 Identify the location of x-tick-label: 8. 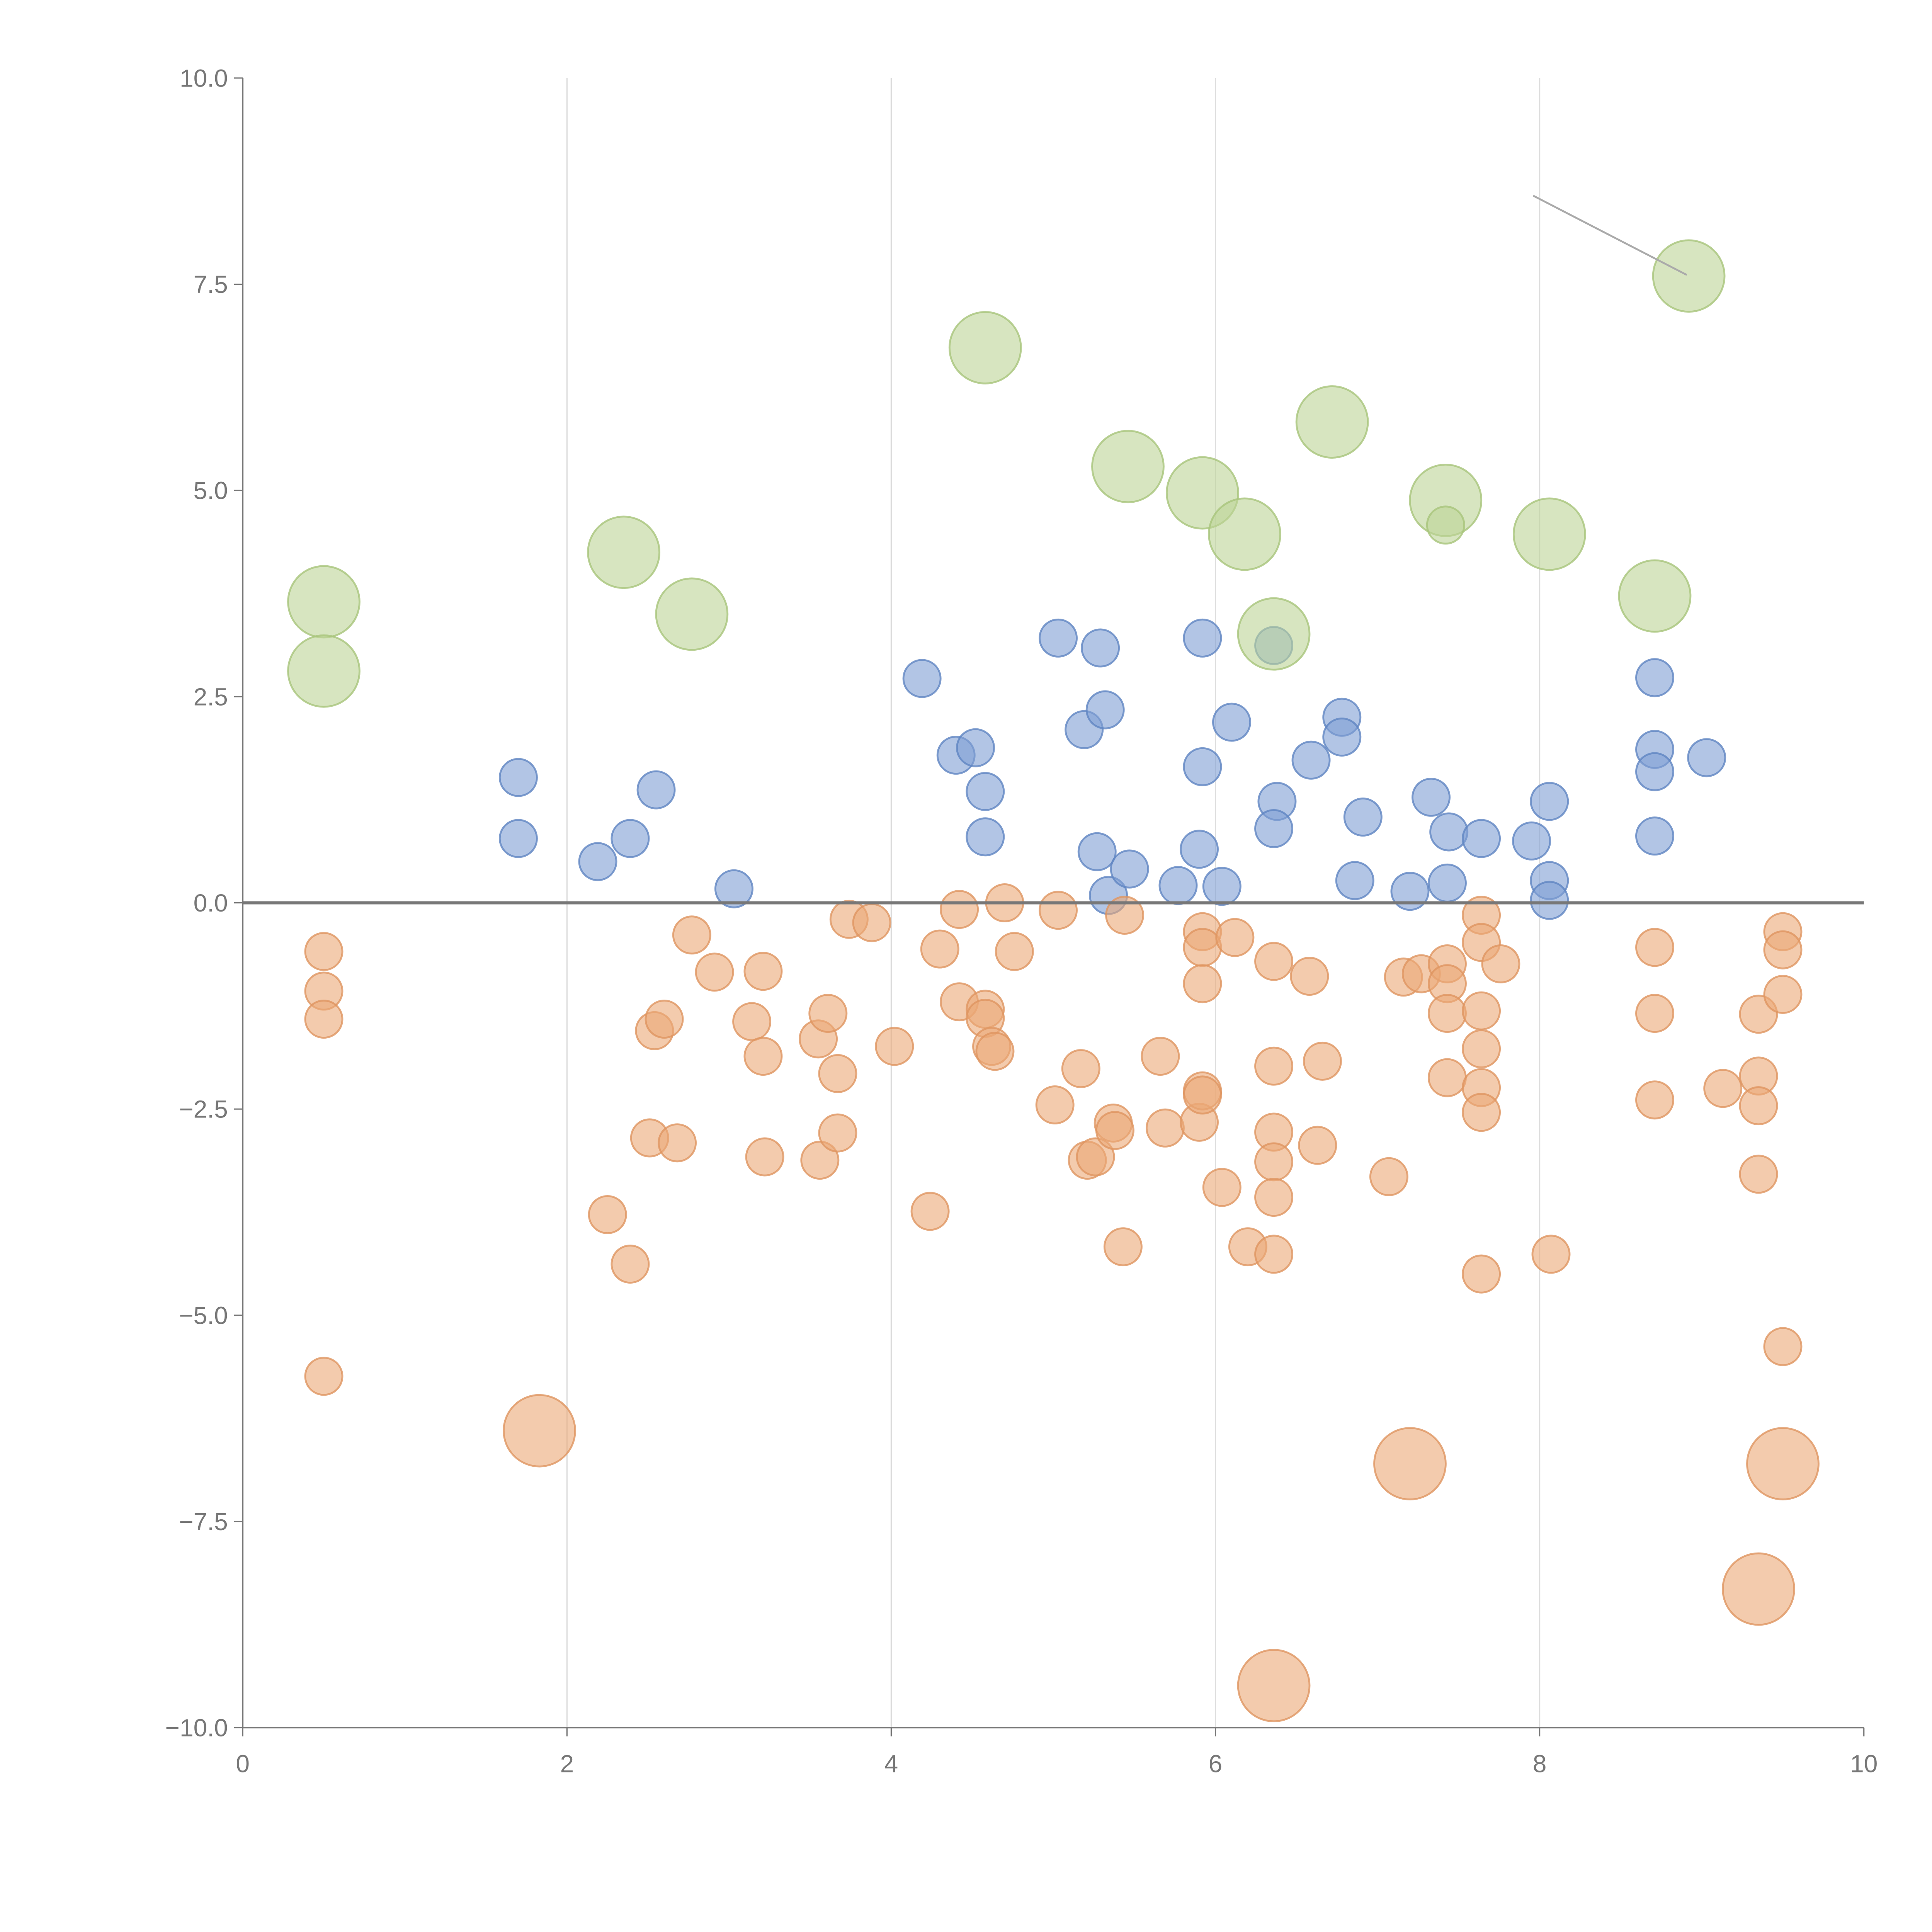
(1540, 1764).